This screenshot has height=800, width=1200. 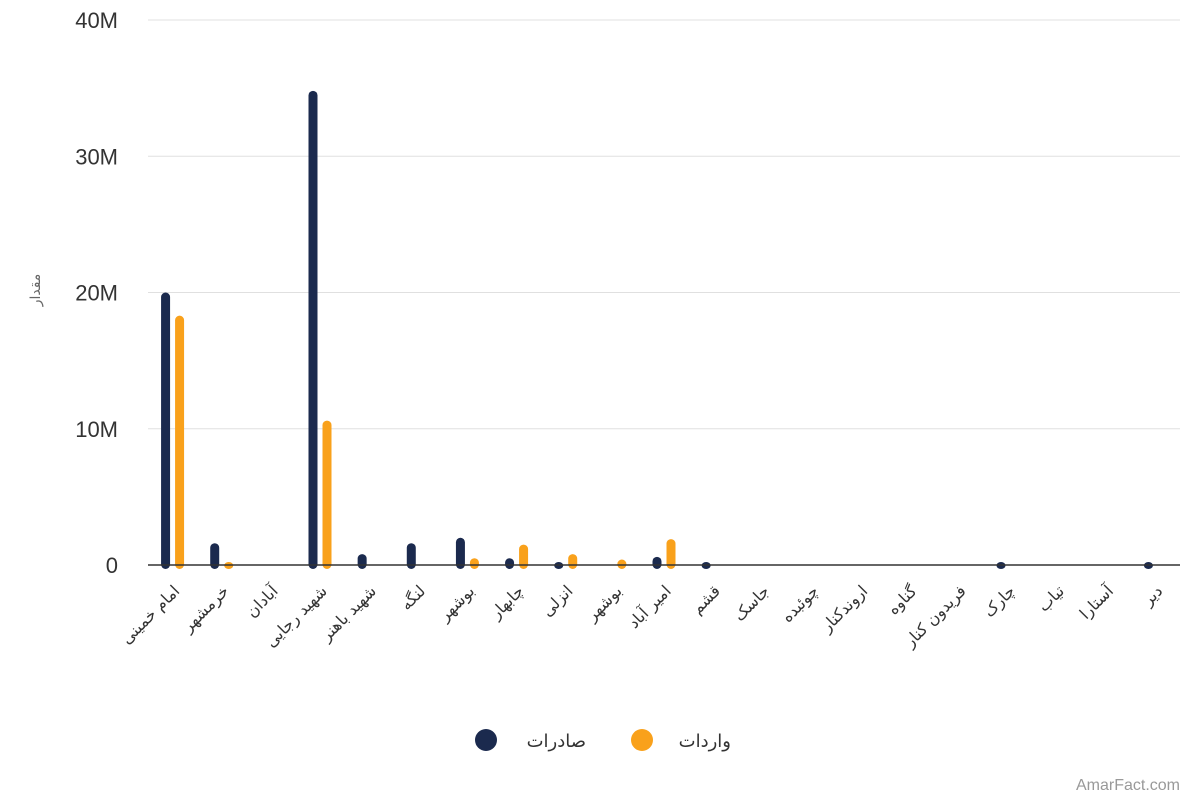 I want to click on legend-item-exports: صادرات, so click(x=530, y=740).